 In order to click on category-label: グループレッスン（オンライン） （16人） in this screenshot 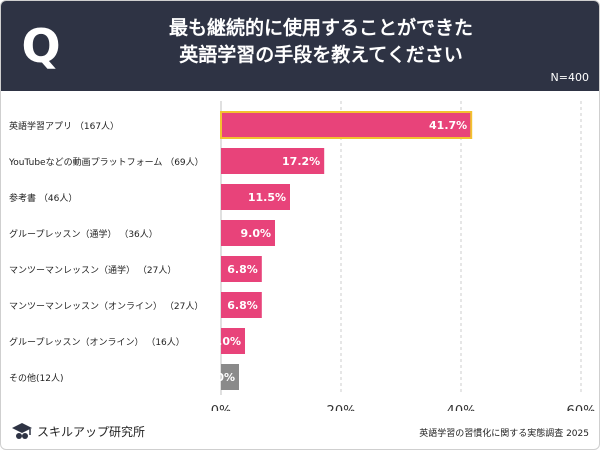, I will do `click(97, 342)`.